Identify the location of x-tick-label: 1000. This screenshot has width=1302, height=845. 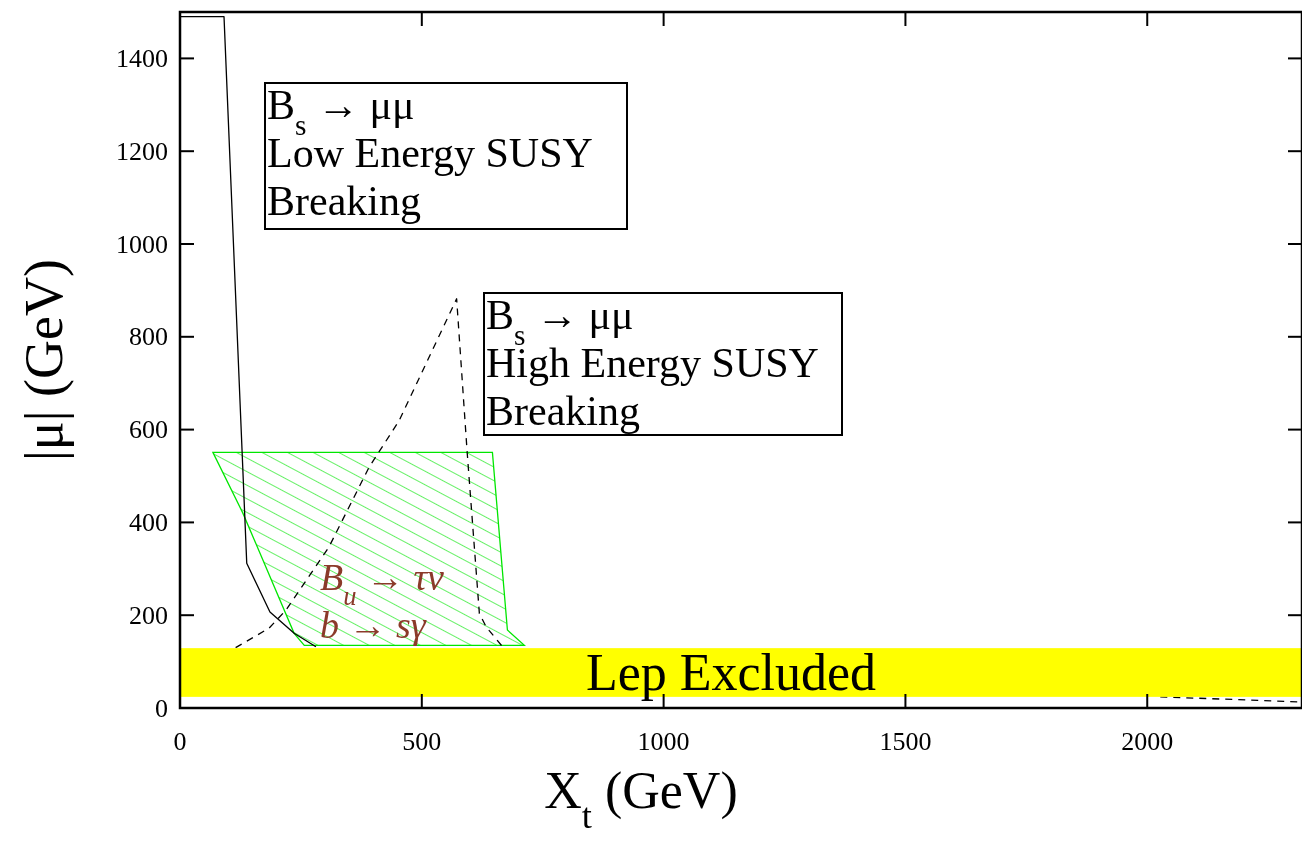
(663, 741).